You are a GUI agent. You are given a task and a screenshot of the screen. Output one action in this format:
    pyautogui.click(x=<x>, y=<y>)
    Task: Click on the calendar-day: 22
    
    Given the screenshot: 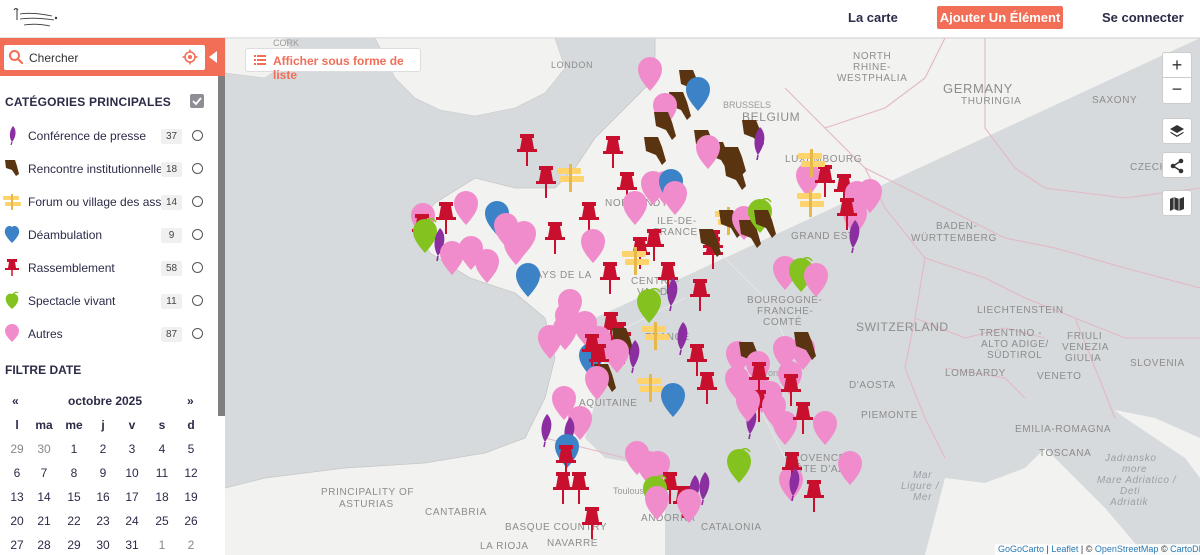 What is the action you would take?
    pyautogui.click(x=74, y=521)
    